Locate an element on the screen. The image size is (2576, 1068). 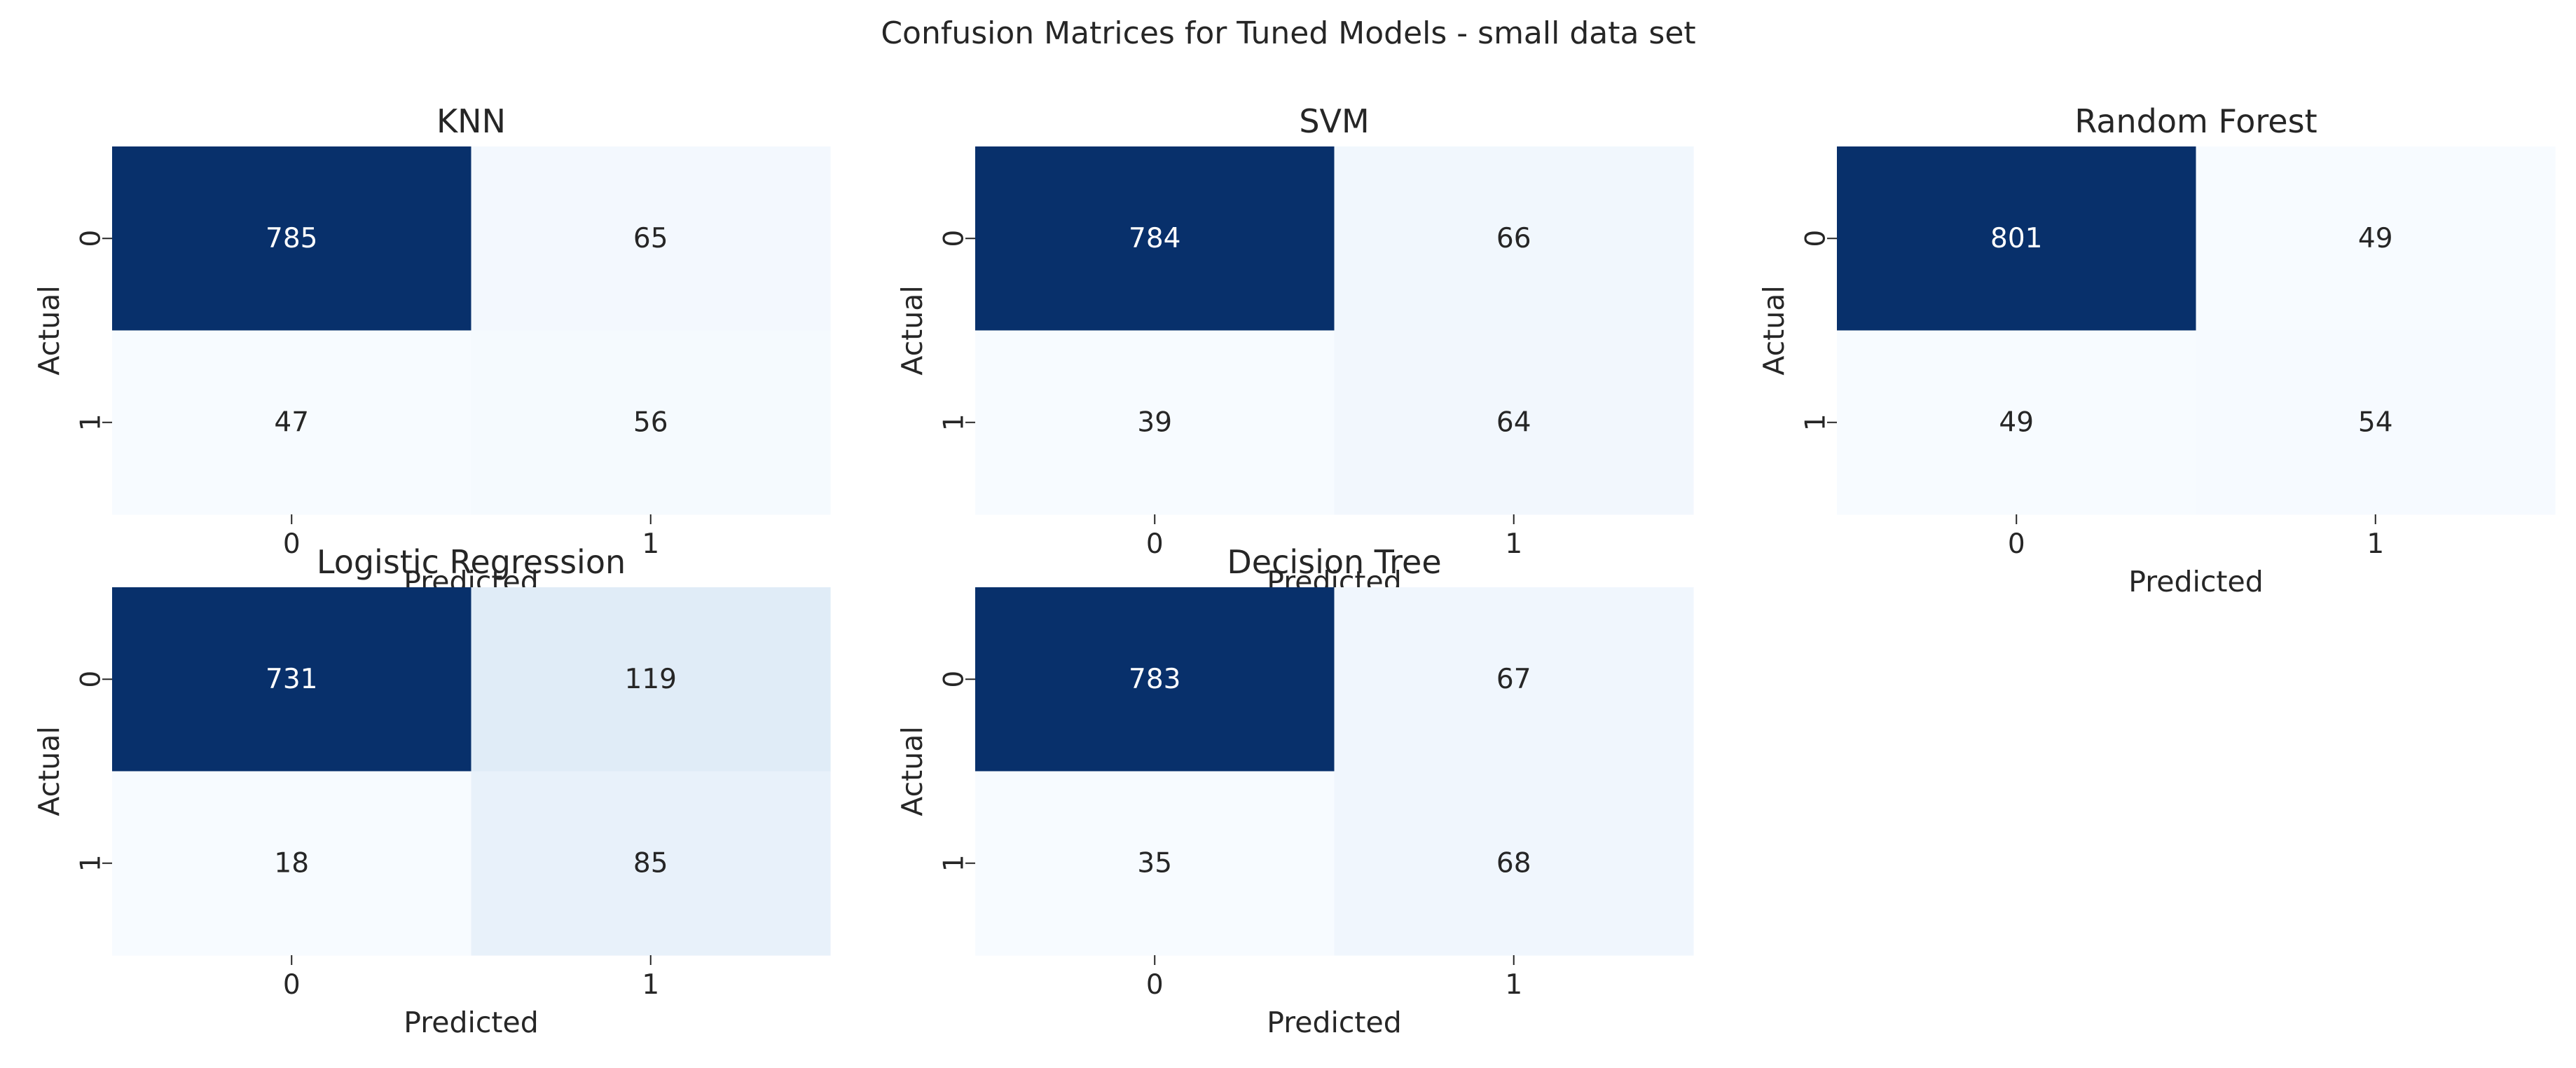
cell-value-label: 119 is located at coordinates (651, 679).